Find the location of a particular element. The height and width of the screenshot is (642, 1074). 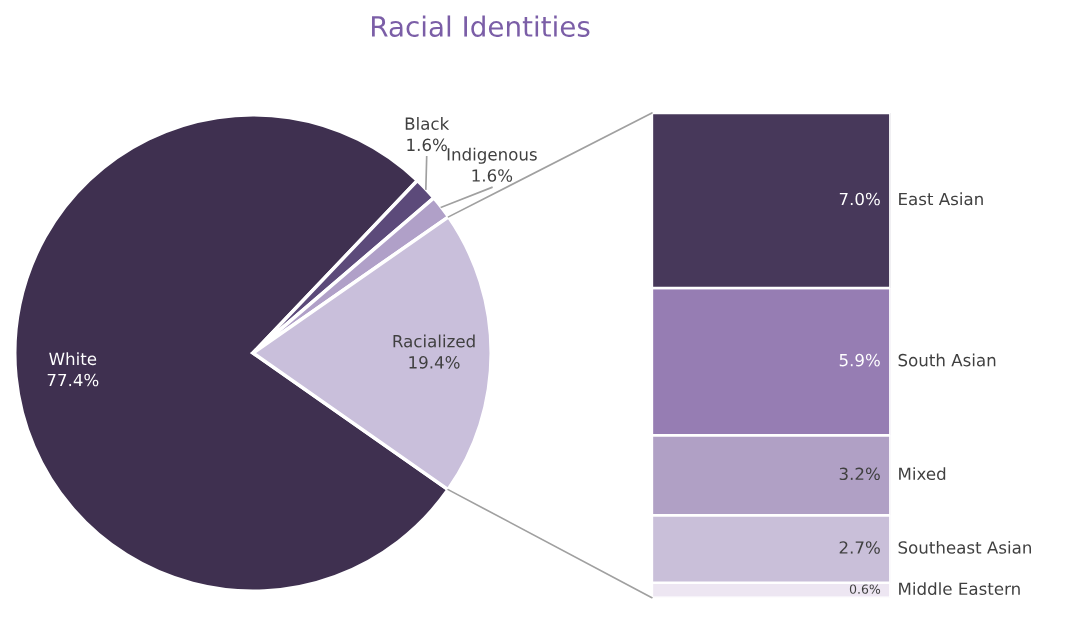

series-label: Mixed is located at coordinates (922, 474).